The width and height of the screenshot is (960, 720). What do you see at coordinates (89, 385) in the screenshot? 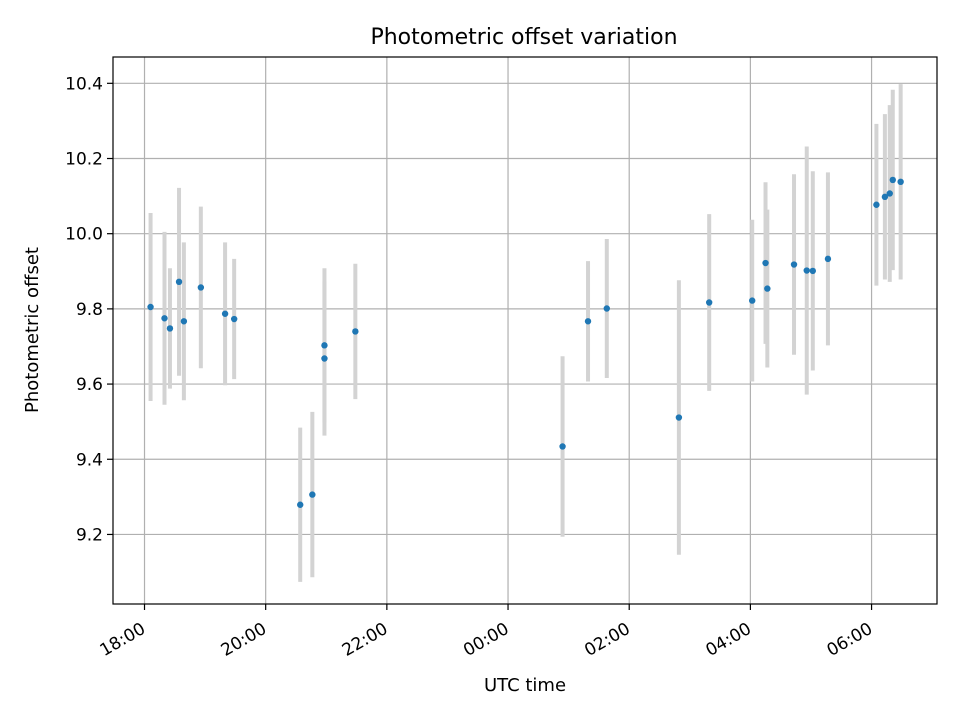
I see `y-tick-label: 9.6` at bounding box center [89, 385].